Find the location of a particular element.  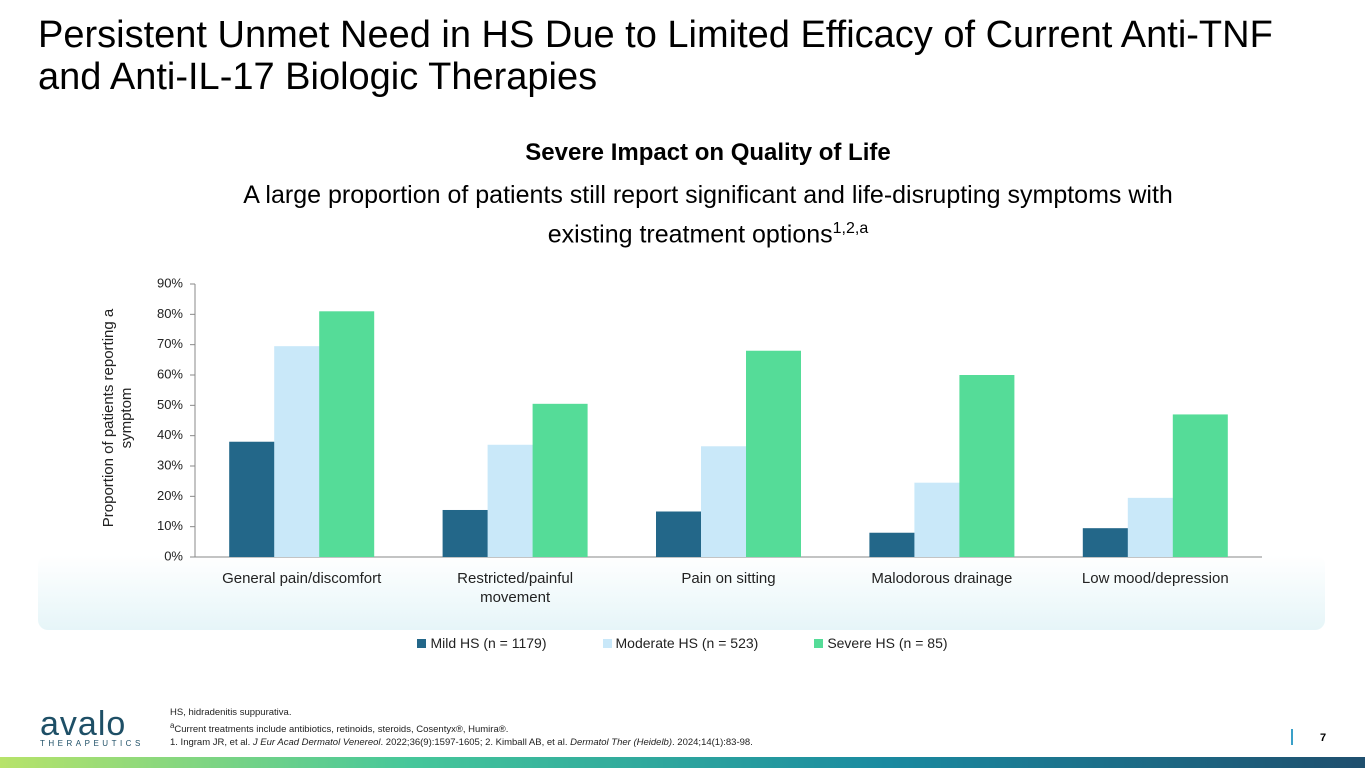

logo: avalo THERAPEUTICS is located at coordinates (92, 726).